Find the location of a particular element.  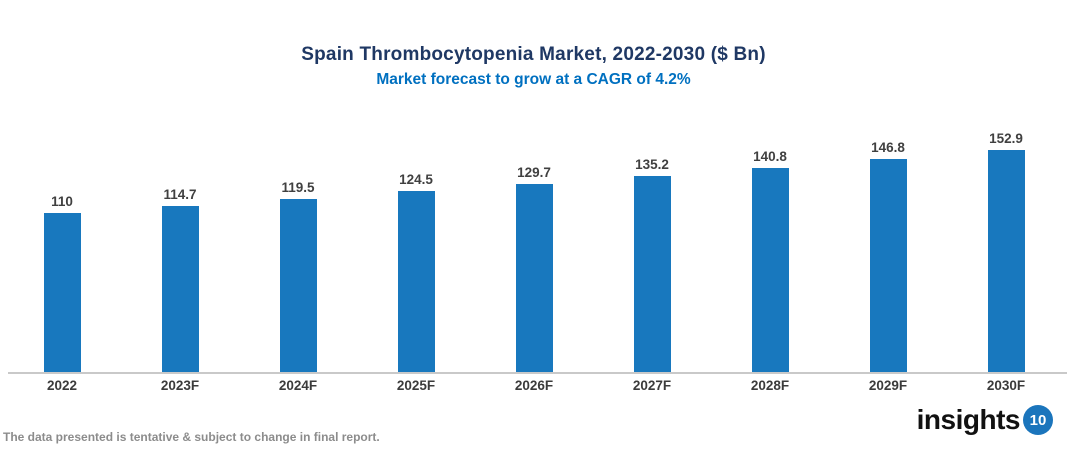

bar-2030F is located at coordinates (1006, 261).